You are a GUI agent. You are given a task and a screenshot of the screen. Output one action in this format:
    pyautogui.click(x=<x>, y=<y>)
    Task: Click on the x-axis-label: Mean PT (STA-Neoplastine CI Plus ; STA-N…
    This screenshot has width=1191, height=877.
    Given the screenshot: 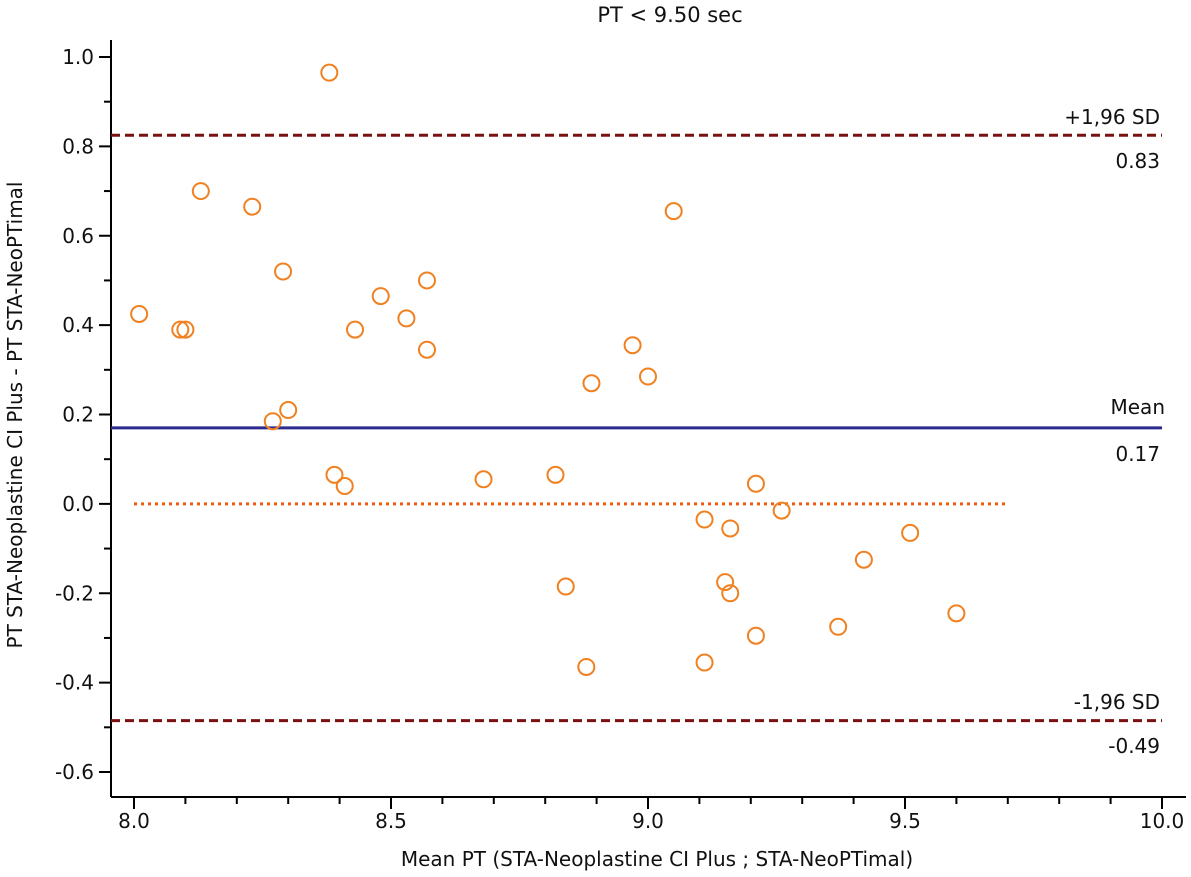 What is the action you would take?
    pyautogui.click(x=657, y=859)
    